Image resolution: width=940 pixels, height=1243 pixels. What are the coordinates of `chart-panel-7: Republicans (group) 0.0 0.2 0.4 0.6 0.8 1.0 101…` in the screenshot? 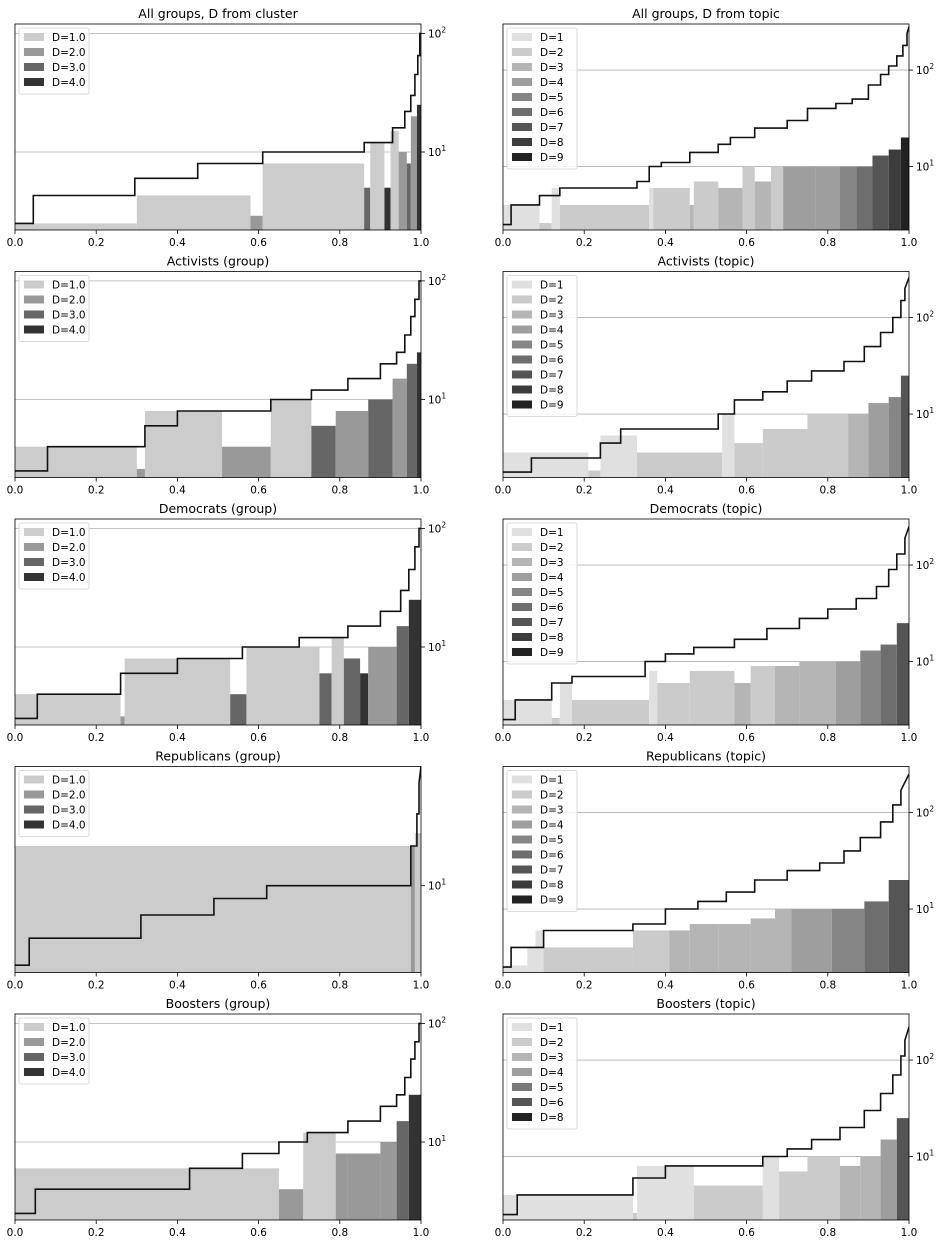 It's located at (227, 870).